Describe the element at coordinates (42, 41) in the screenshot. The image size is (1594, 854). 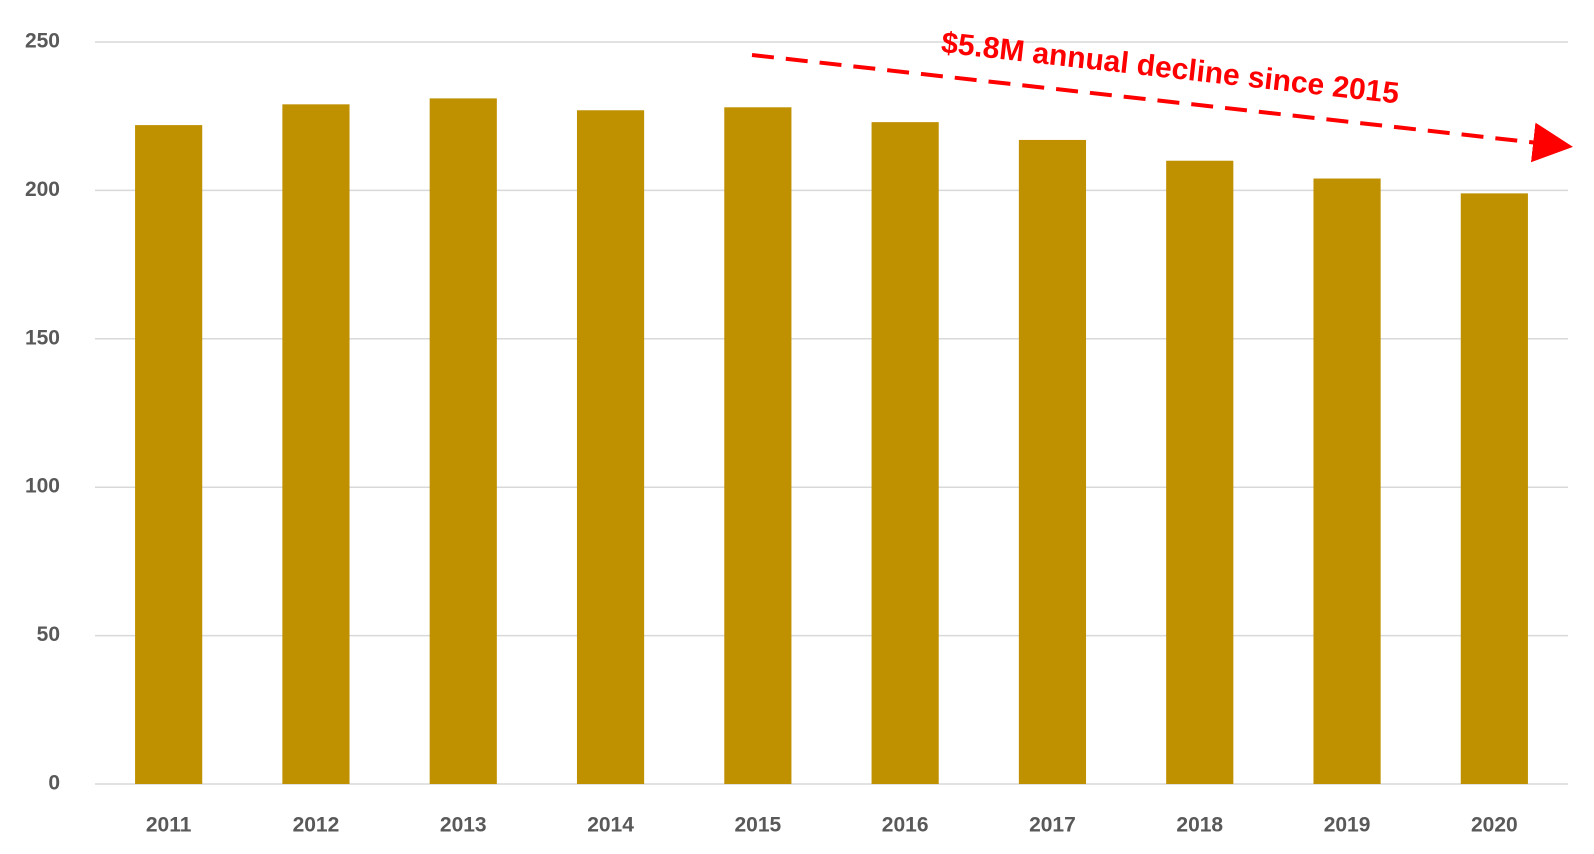
I see `y-tick-label: 250` at that location.